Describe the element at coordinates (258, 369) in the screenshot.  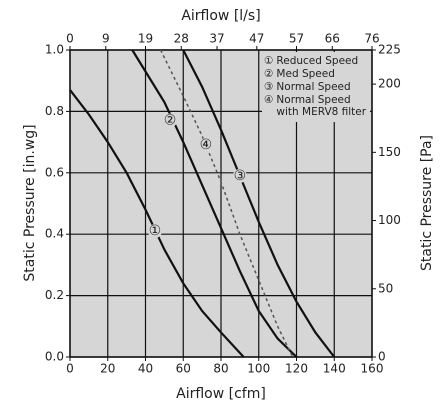
I see `x-tick-label: 100` at that location.